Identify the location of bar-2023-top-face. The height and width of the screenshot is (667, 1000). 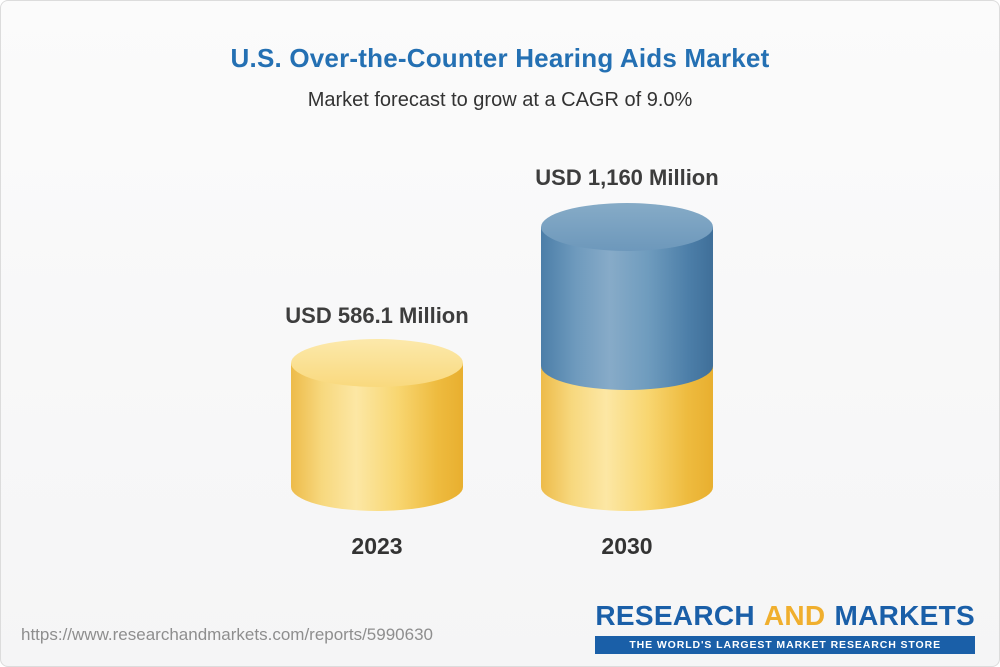
(377, 363).